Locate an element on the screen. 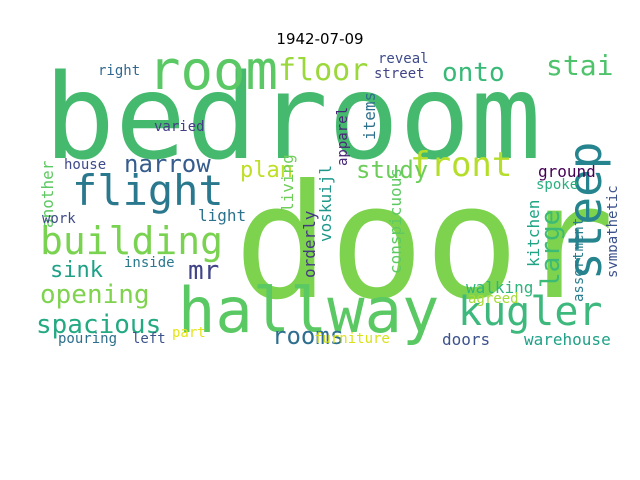 Image resolution: width=640 pixels, height=480 pixels. word-hallway: hallway is located at coordinates (309, 310).